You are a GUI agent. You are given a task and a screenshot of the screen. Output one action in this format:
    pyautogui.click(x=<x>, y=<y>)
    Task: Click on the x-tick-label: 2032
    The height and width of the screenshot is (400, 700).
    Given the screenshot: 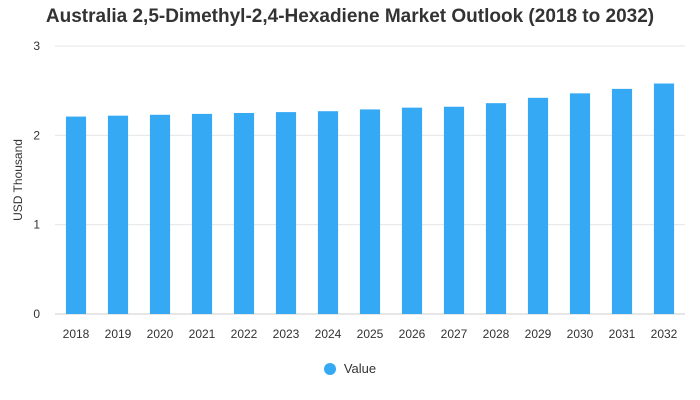 What is the action you would take?
    pyautogui.click(x=664, y=334)
    